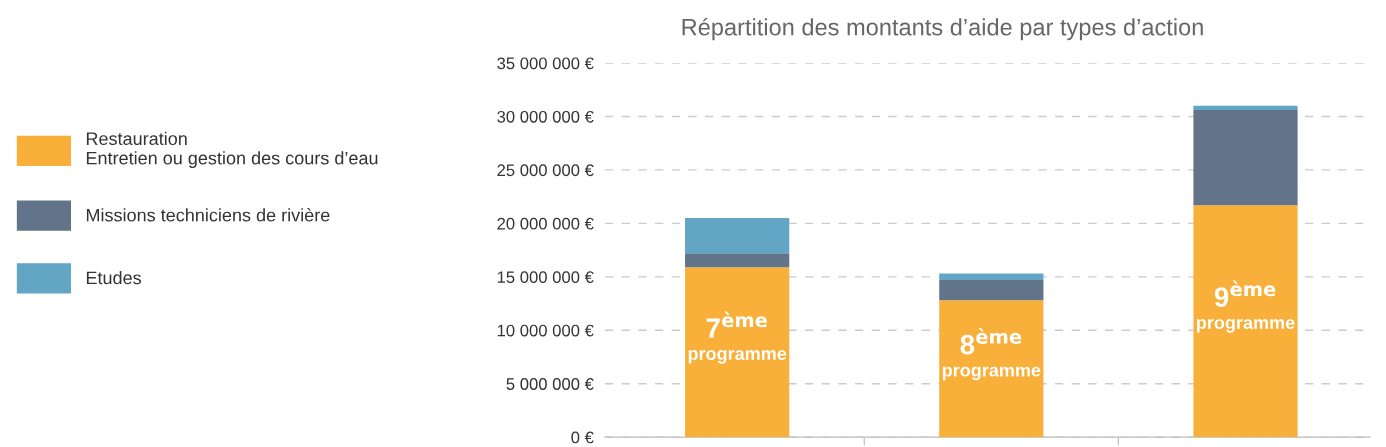 The width and height of the screenshot is (1386, 447). I want to click on y-tick-label: 25 000 000 €, so click(545, 170).